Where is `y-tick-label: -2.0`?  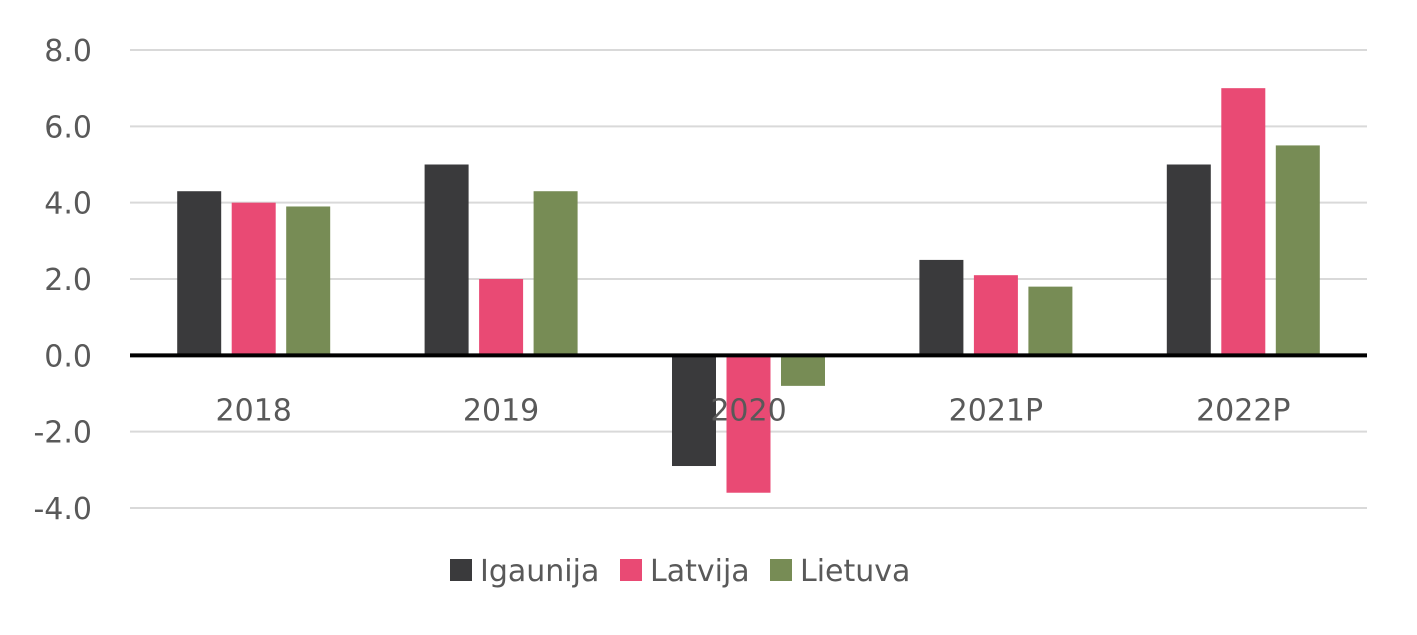
y-tick-label: -2.0 is located at coordinates (62, 433).